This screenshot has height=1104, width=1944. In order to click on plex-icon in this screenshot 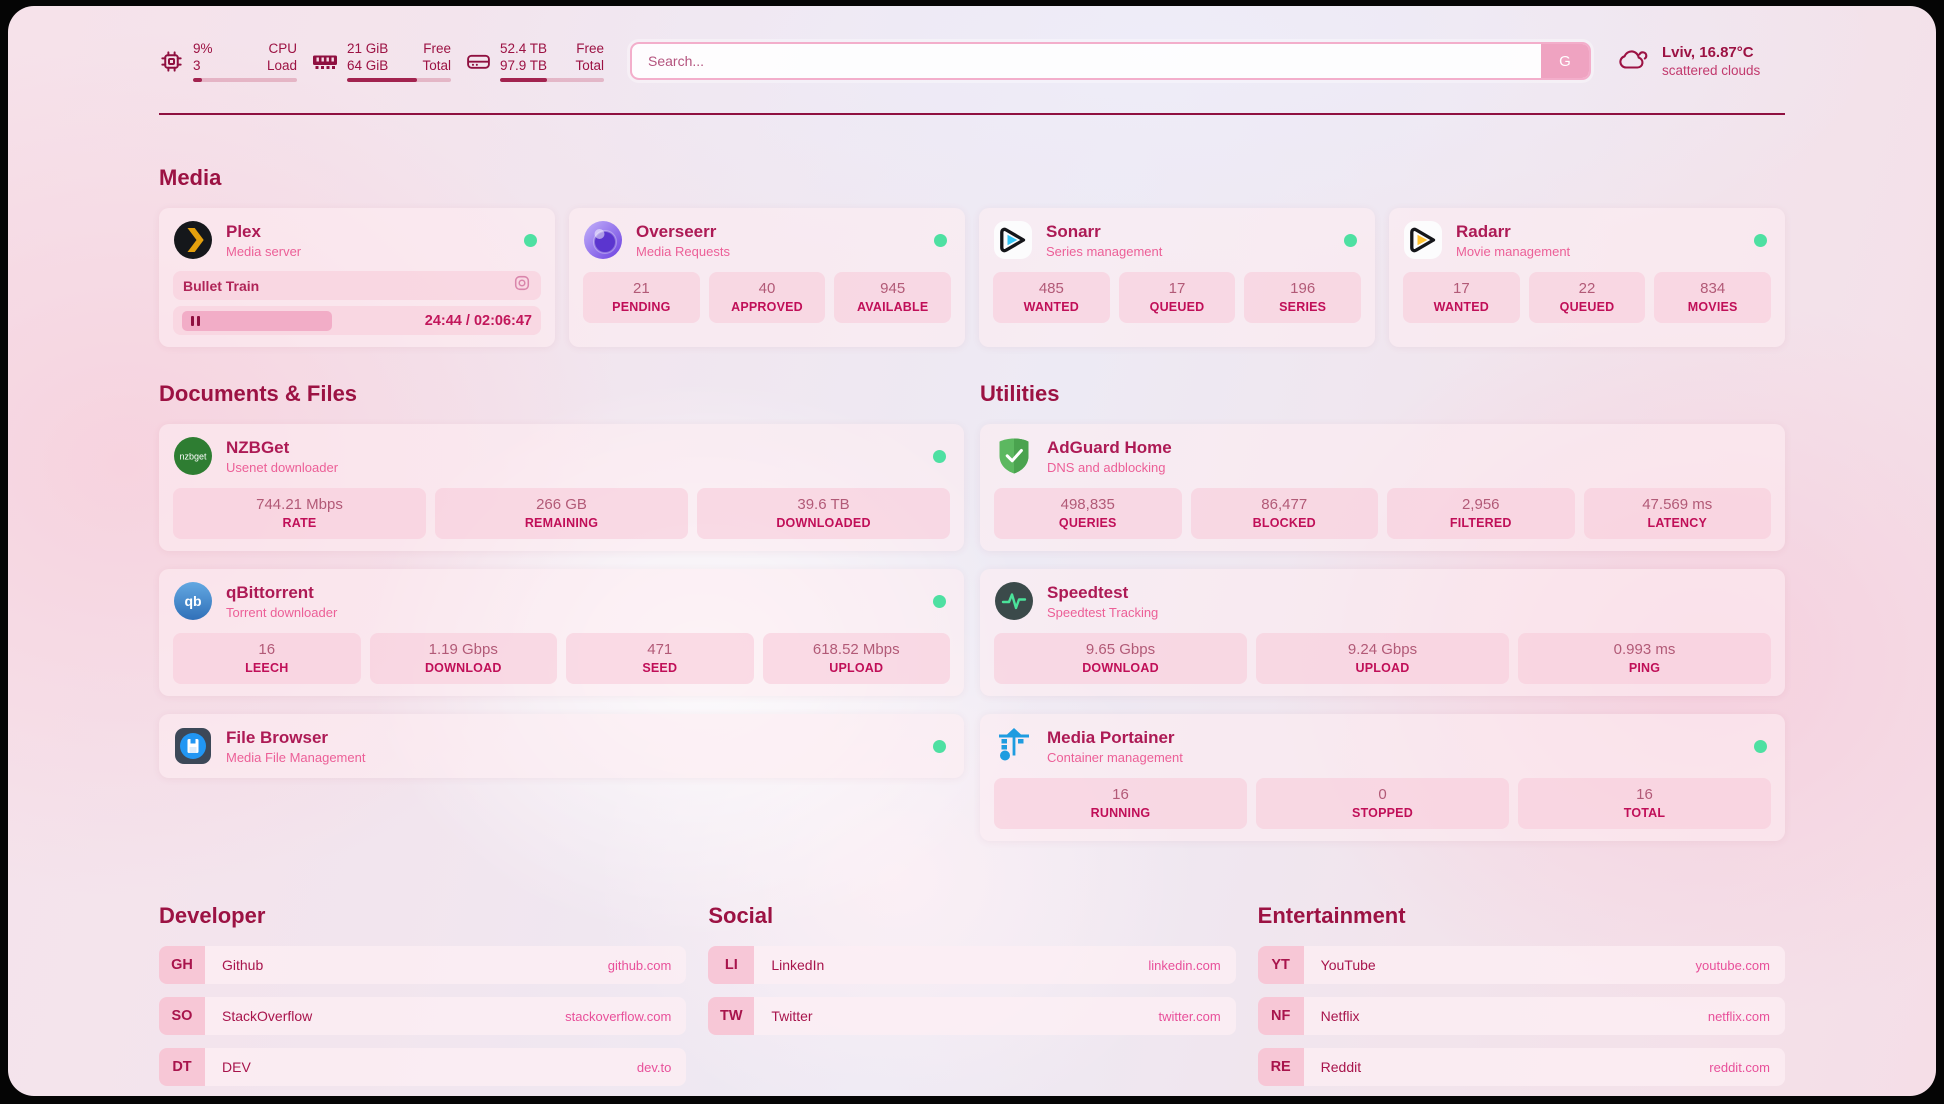, I will do `click(193, 240)`.